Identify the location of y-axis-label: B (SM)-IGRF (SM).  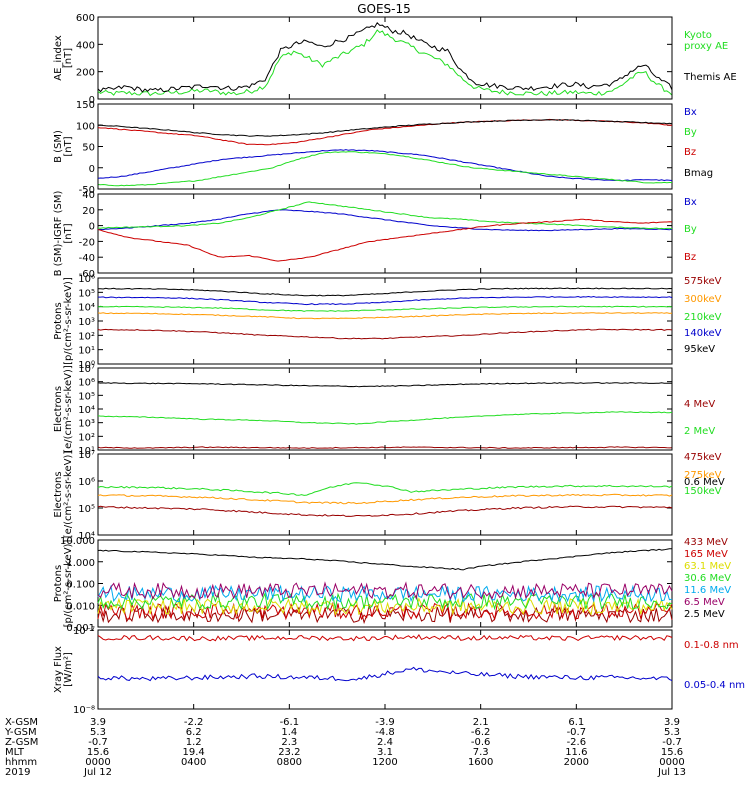
(58, 234).